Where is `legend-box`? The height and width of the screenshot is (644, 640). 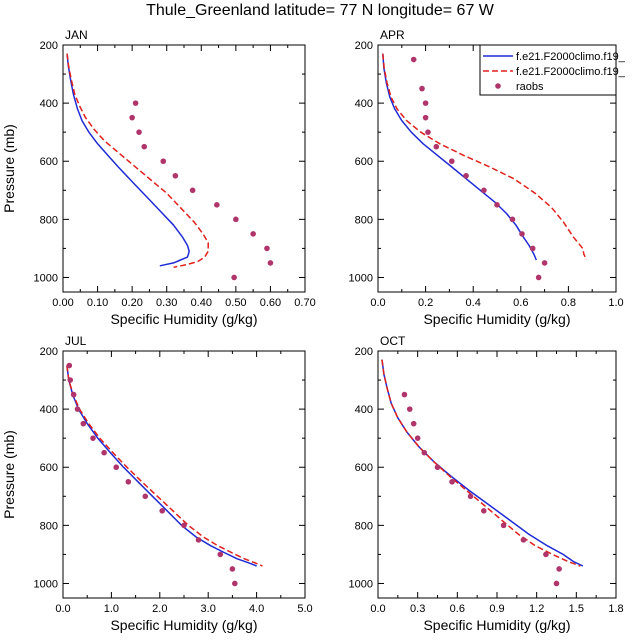
legend-box is located at coordinates (548, 70).